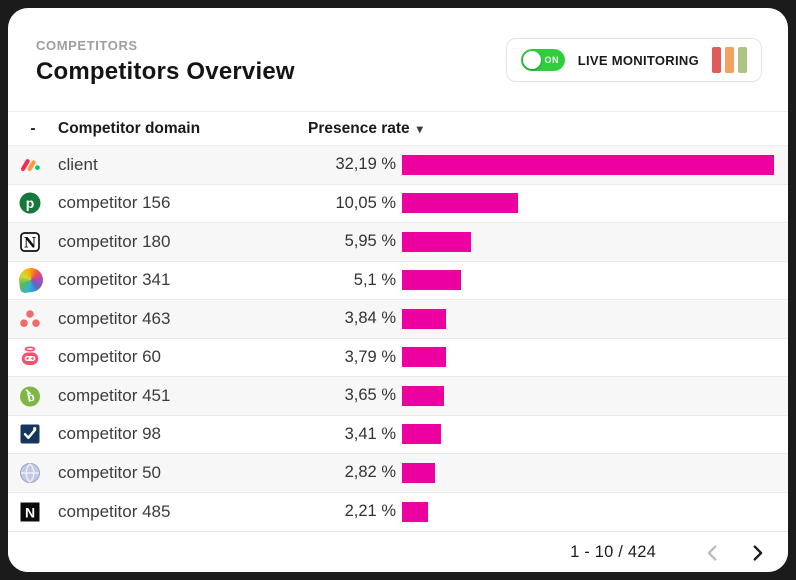  Describe the element at coordinates (359, 128) in the screenshot. I see `presence-rate-label: Presence rate` at that location.